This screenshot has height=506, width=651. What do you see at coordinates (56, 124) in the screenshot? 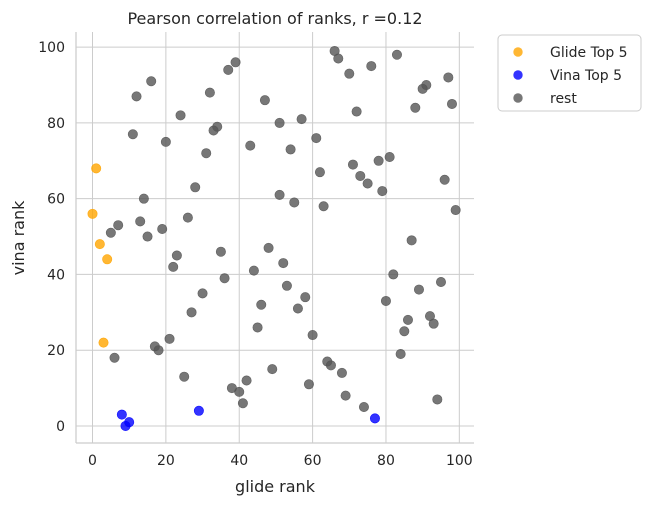
I see `y-tick-label: 80` at bounding box center [56, 124].